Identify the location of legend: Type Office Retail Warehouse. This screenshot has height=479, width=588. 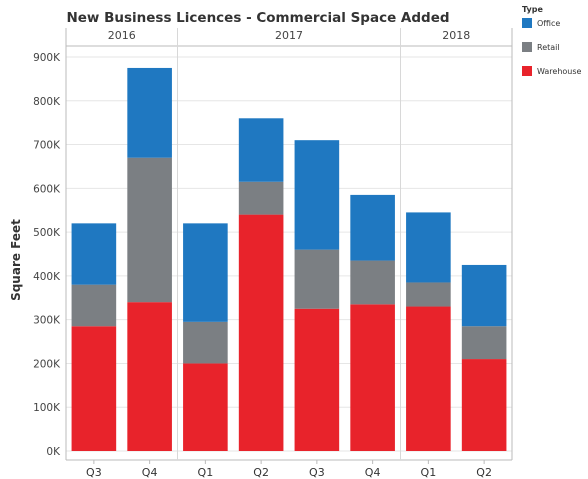
(552, 40).